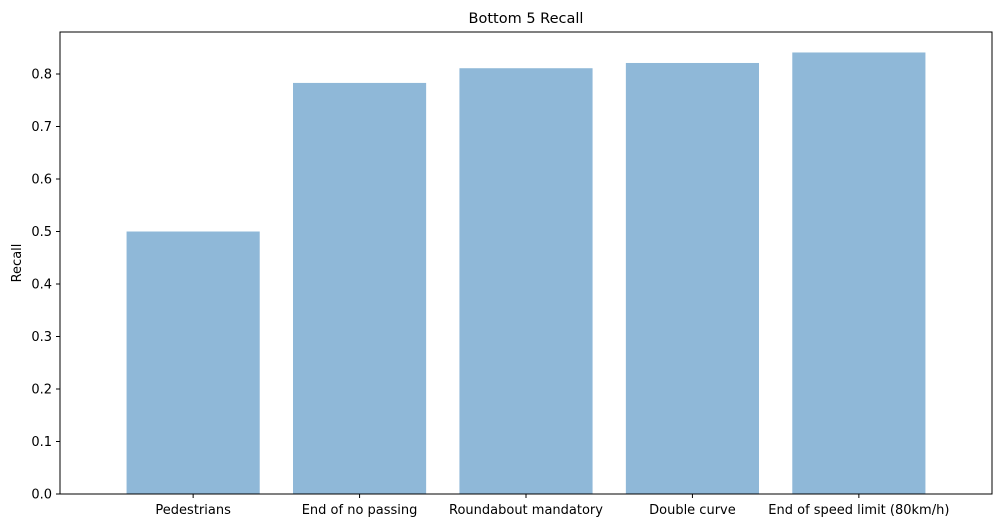 The width and height of the screenshot is (1004, 528). I want to click on chart-title: Bottom 5 Recall, so click(526, 19).